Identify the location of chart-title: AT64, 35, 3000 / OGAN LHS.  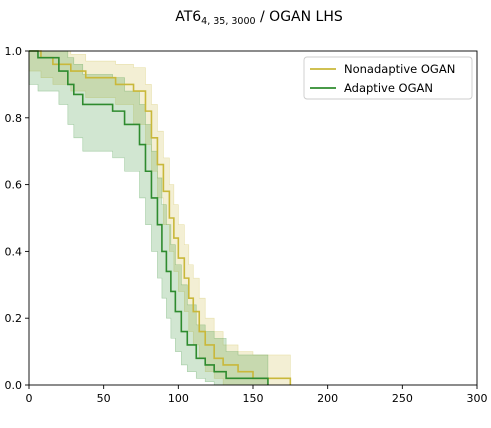
(259, 18).